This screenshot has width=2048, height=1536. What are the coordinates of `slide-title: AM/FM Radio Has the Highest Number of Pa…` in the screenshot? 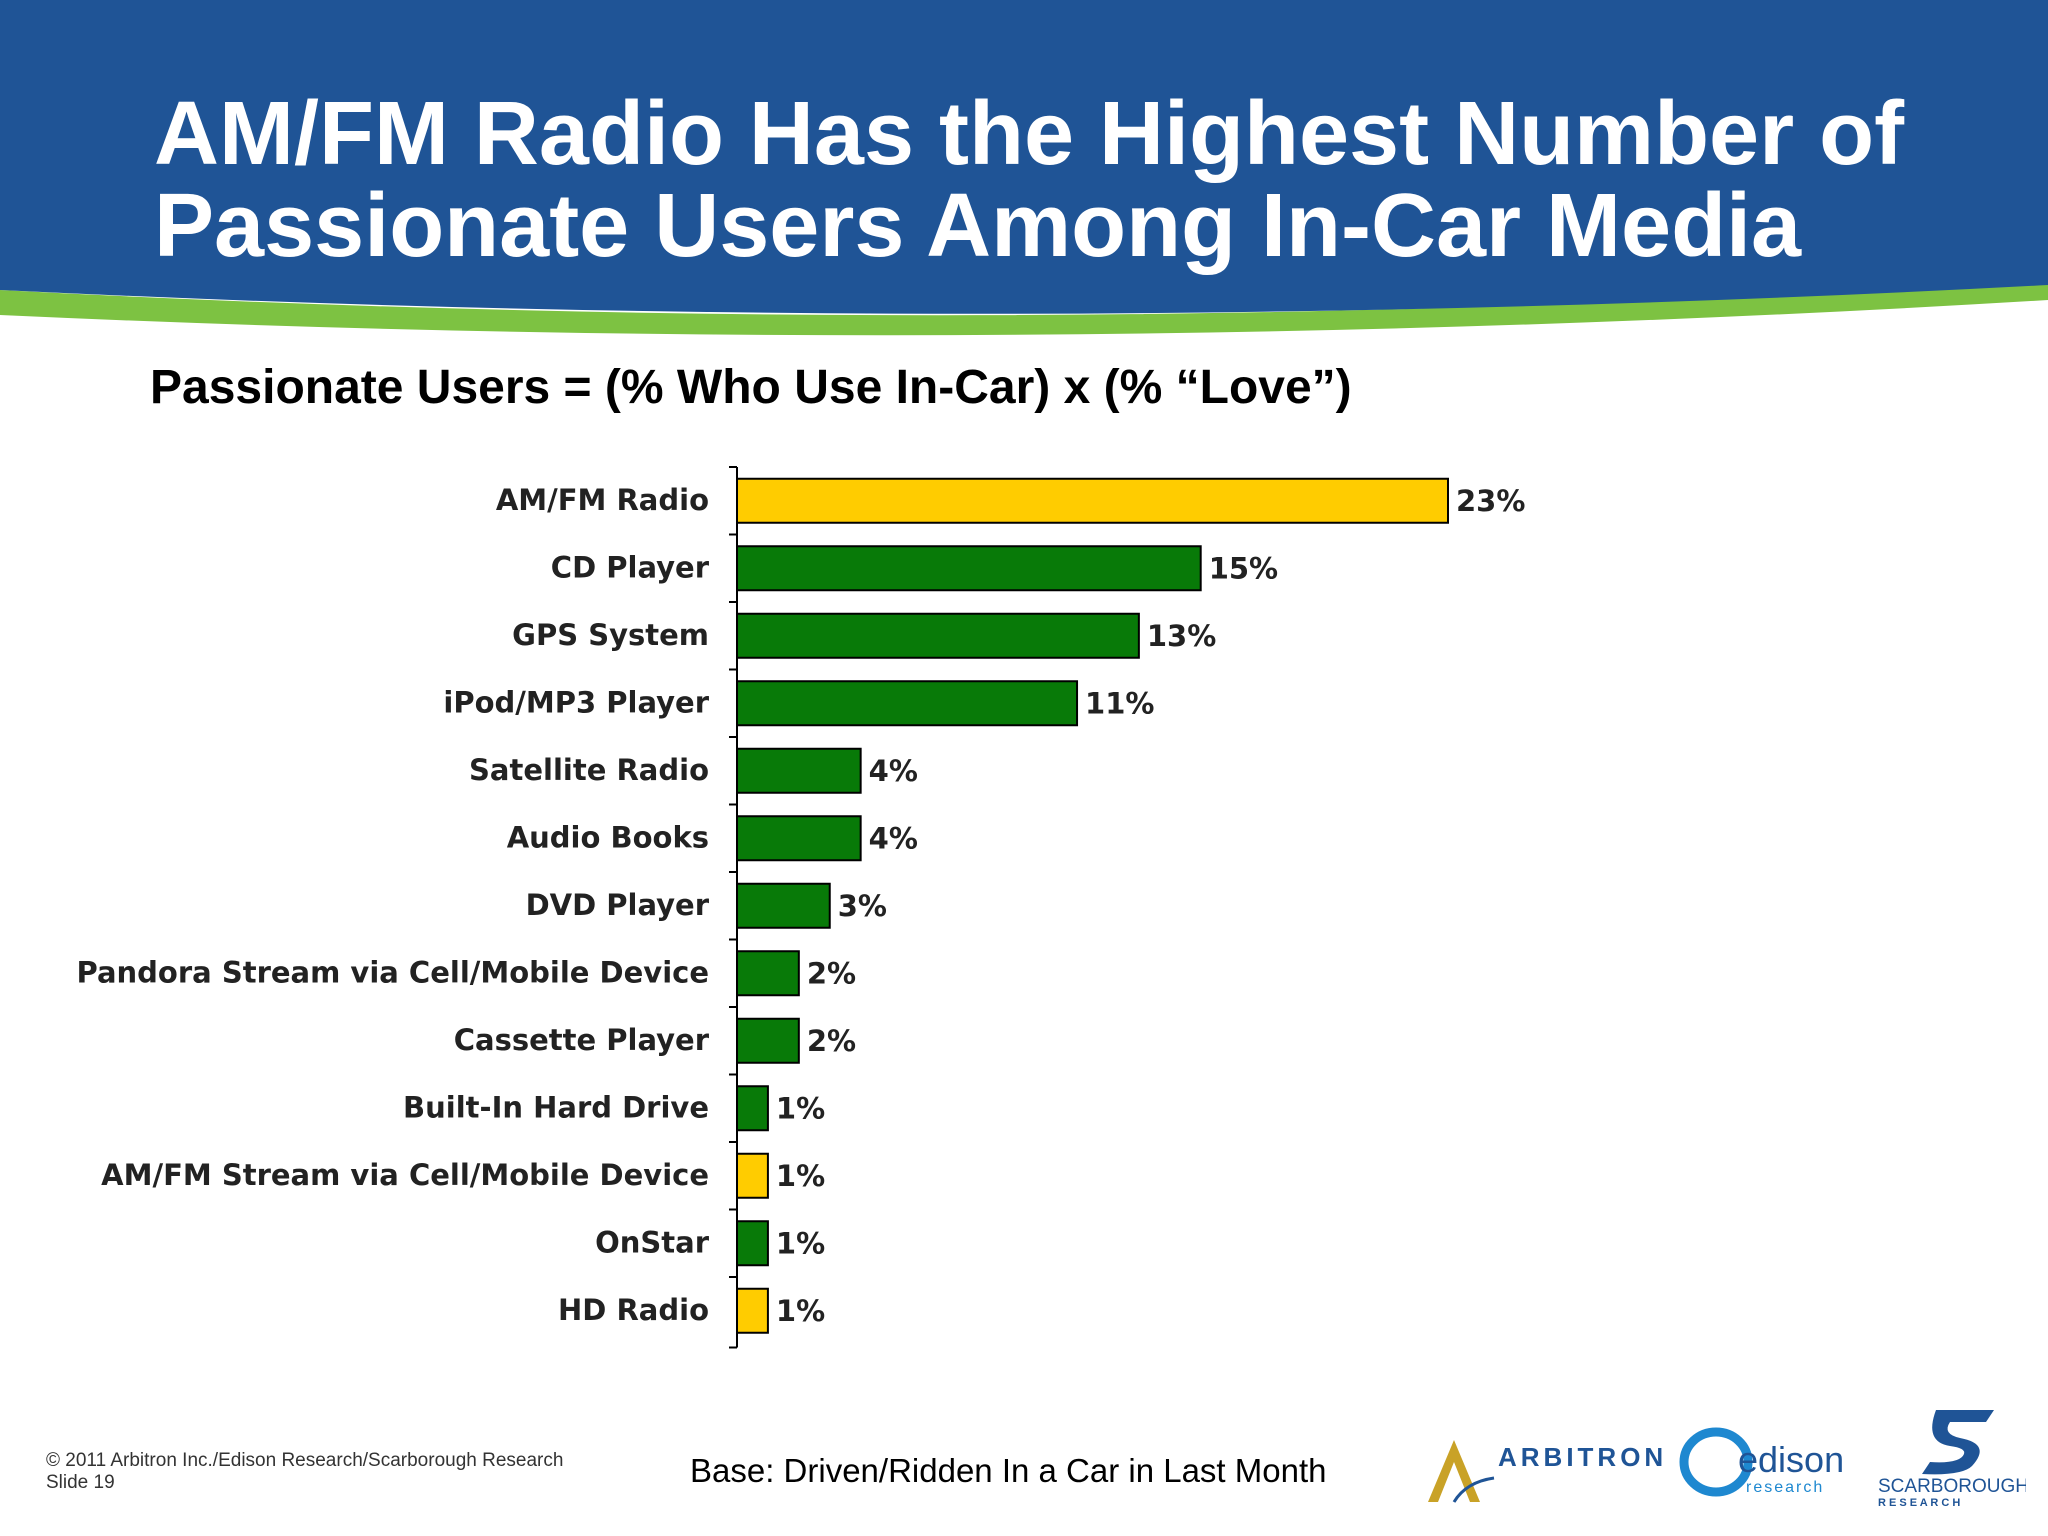 It's located at (1084, 180).